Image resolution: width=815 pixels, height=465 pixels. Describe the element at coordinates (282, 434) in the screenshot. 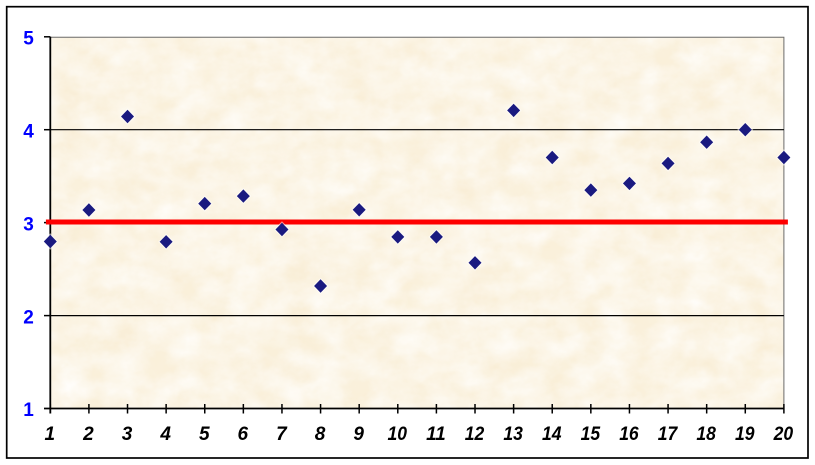

I see `svg-text: 7` at that location.